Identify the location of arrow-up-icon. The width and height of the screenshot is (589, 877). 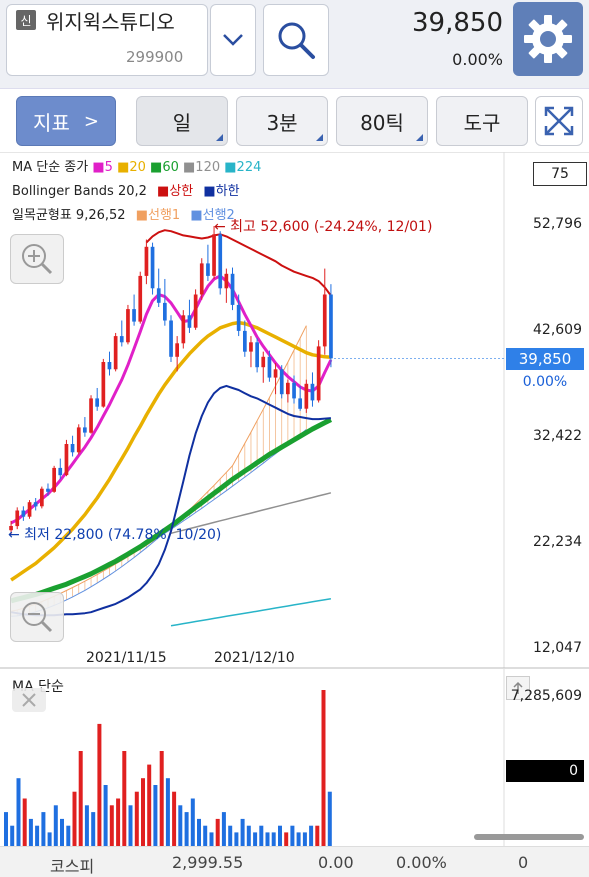
(518, 687).